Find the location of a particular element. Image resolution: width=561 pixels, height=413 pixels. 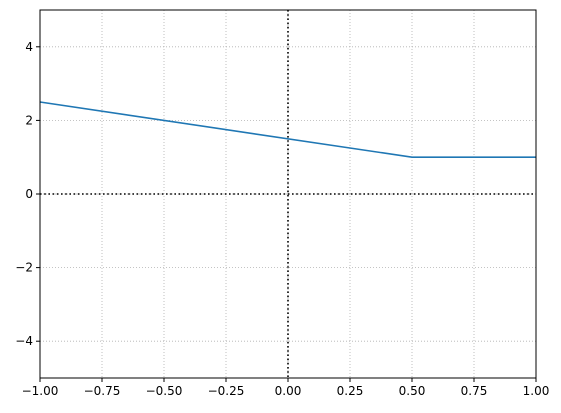

x-axis: −1.00 −0.75 −0.50 −0.25 0.00 0.25 0.50 0.75 1.00 is located at coordinates (286, 388).